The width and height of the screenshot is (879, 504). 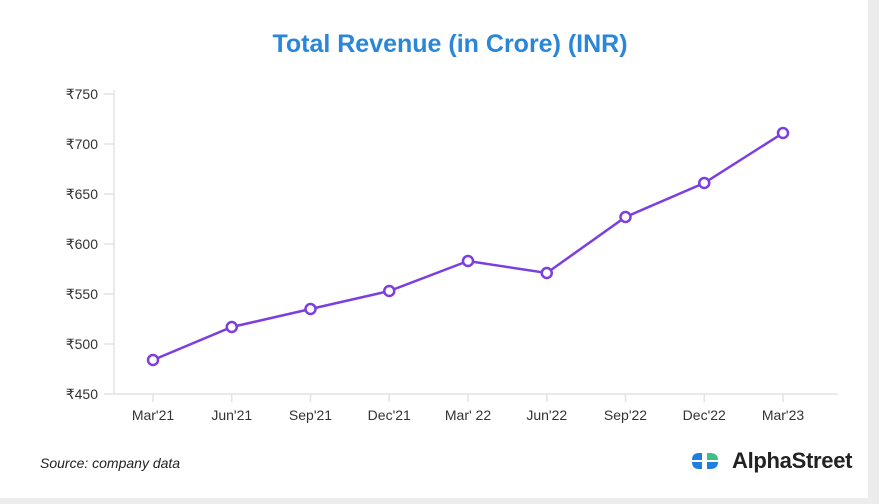 I want to click on x-tick-label: Mar' 22, so click(x=468, y=415).